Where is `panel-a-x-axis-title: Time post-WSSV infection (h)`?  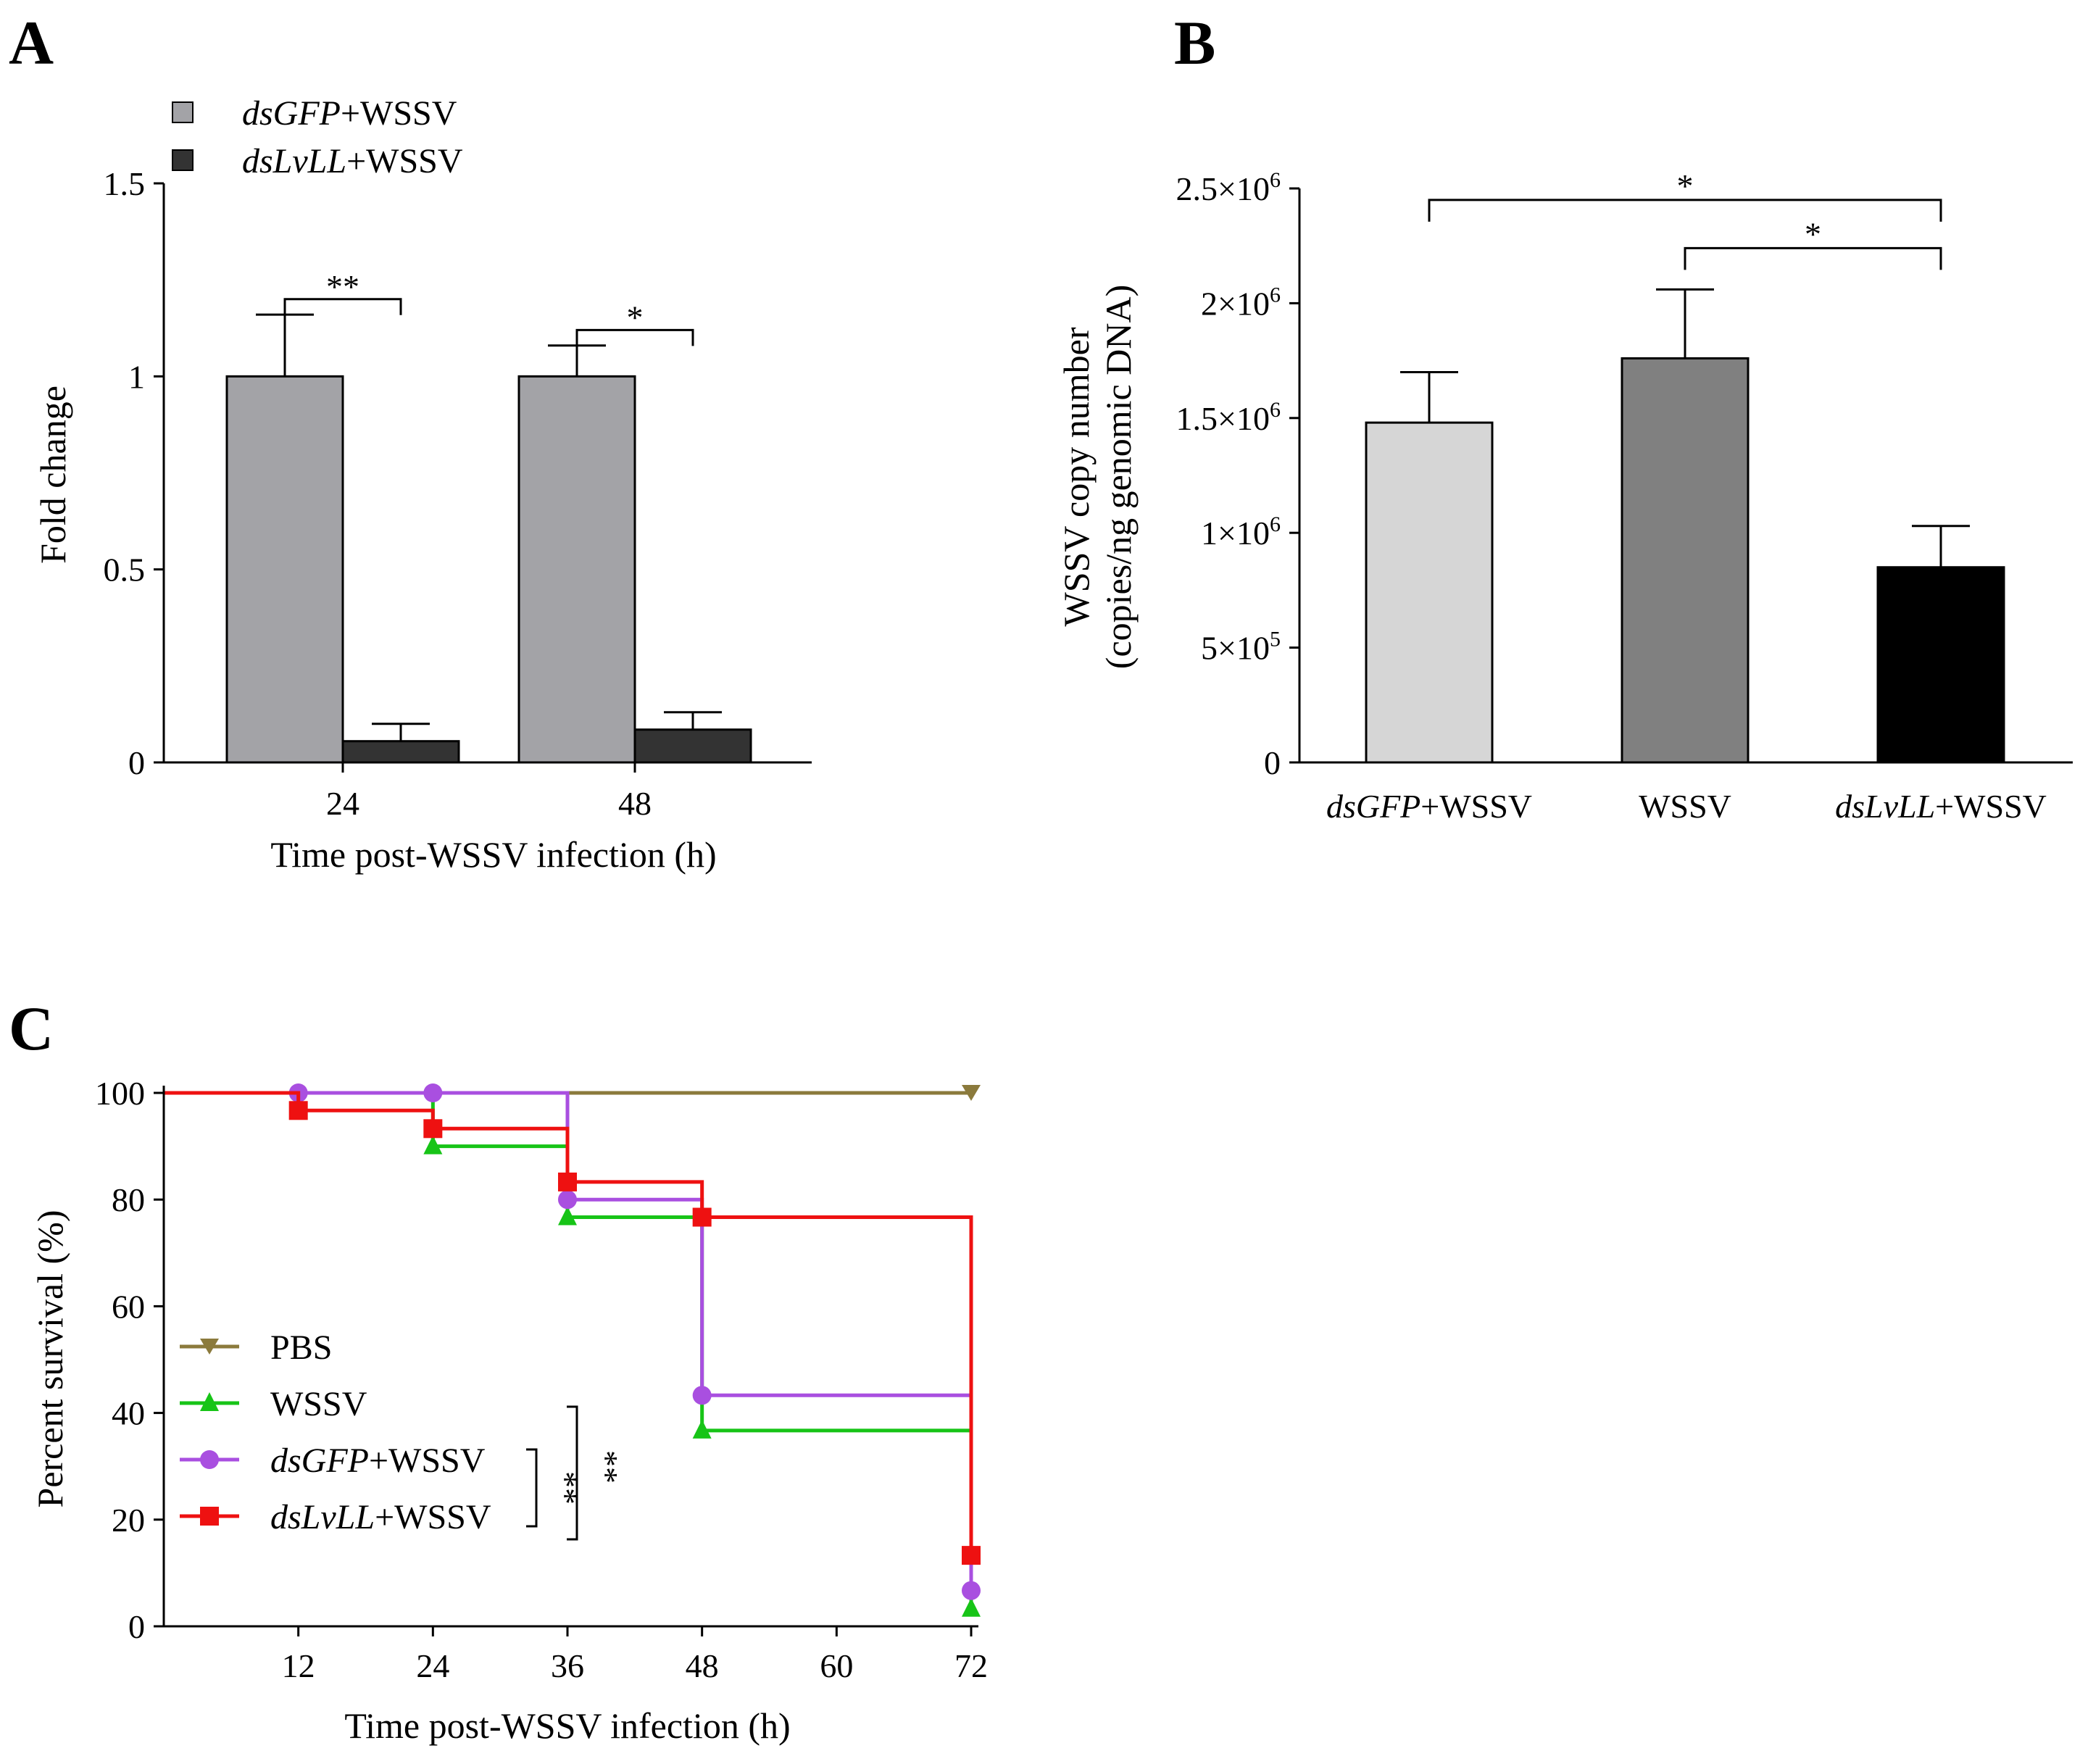 panel-a-x-axis-title: Time post-WSSV infection (h) is located at coordinates (493, 854).